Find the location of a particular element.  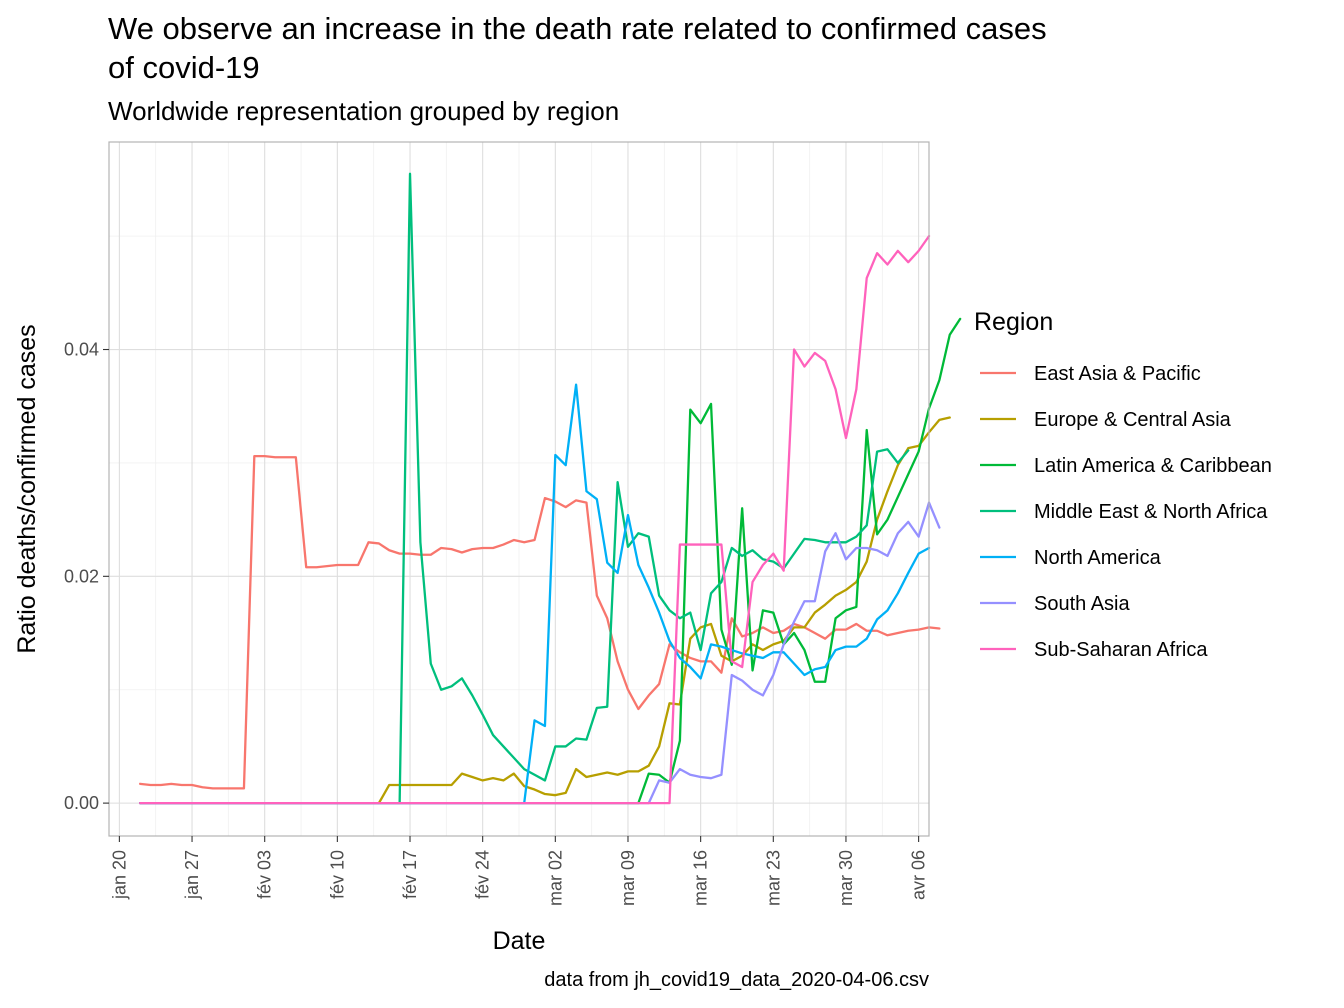

x-tick-label: fév 03 is located at coordinates (265, 874).